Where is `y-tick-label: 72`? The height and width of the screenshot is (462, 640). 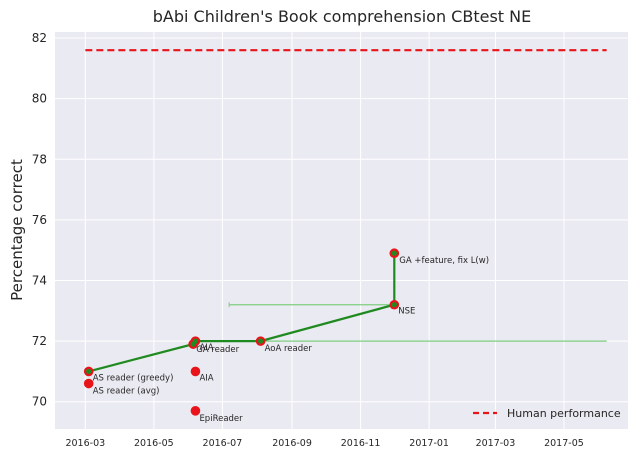 y-tick-label: 72 is located at coordinates (39, 341).